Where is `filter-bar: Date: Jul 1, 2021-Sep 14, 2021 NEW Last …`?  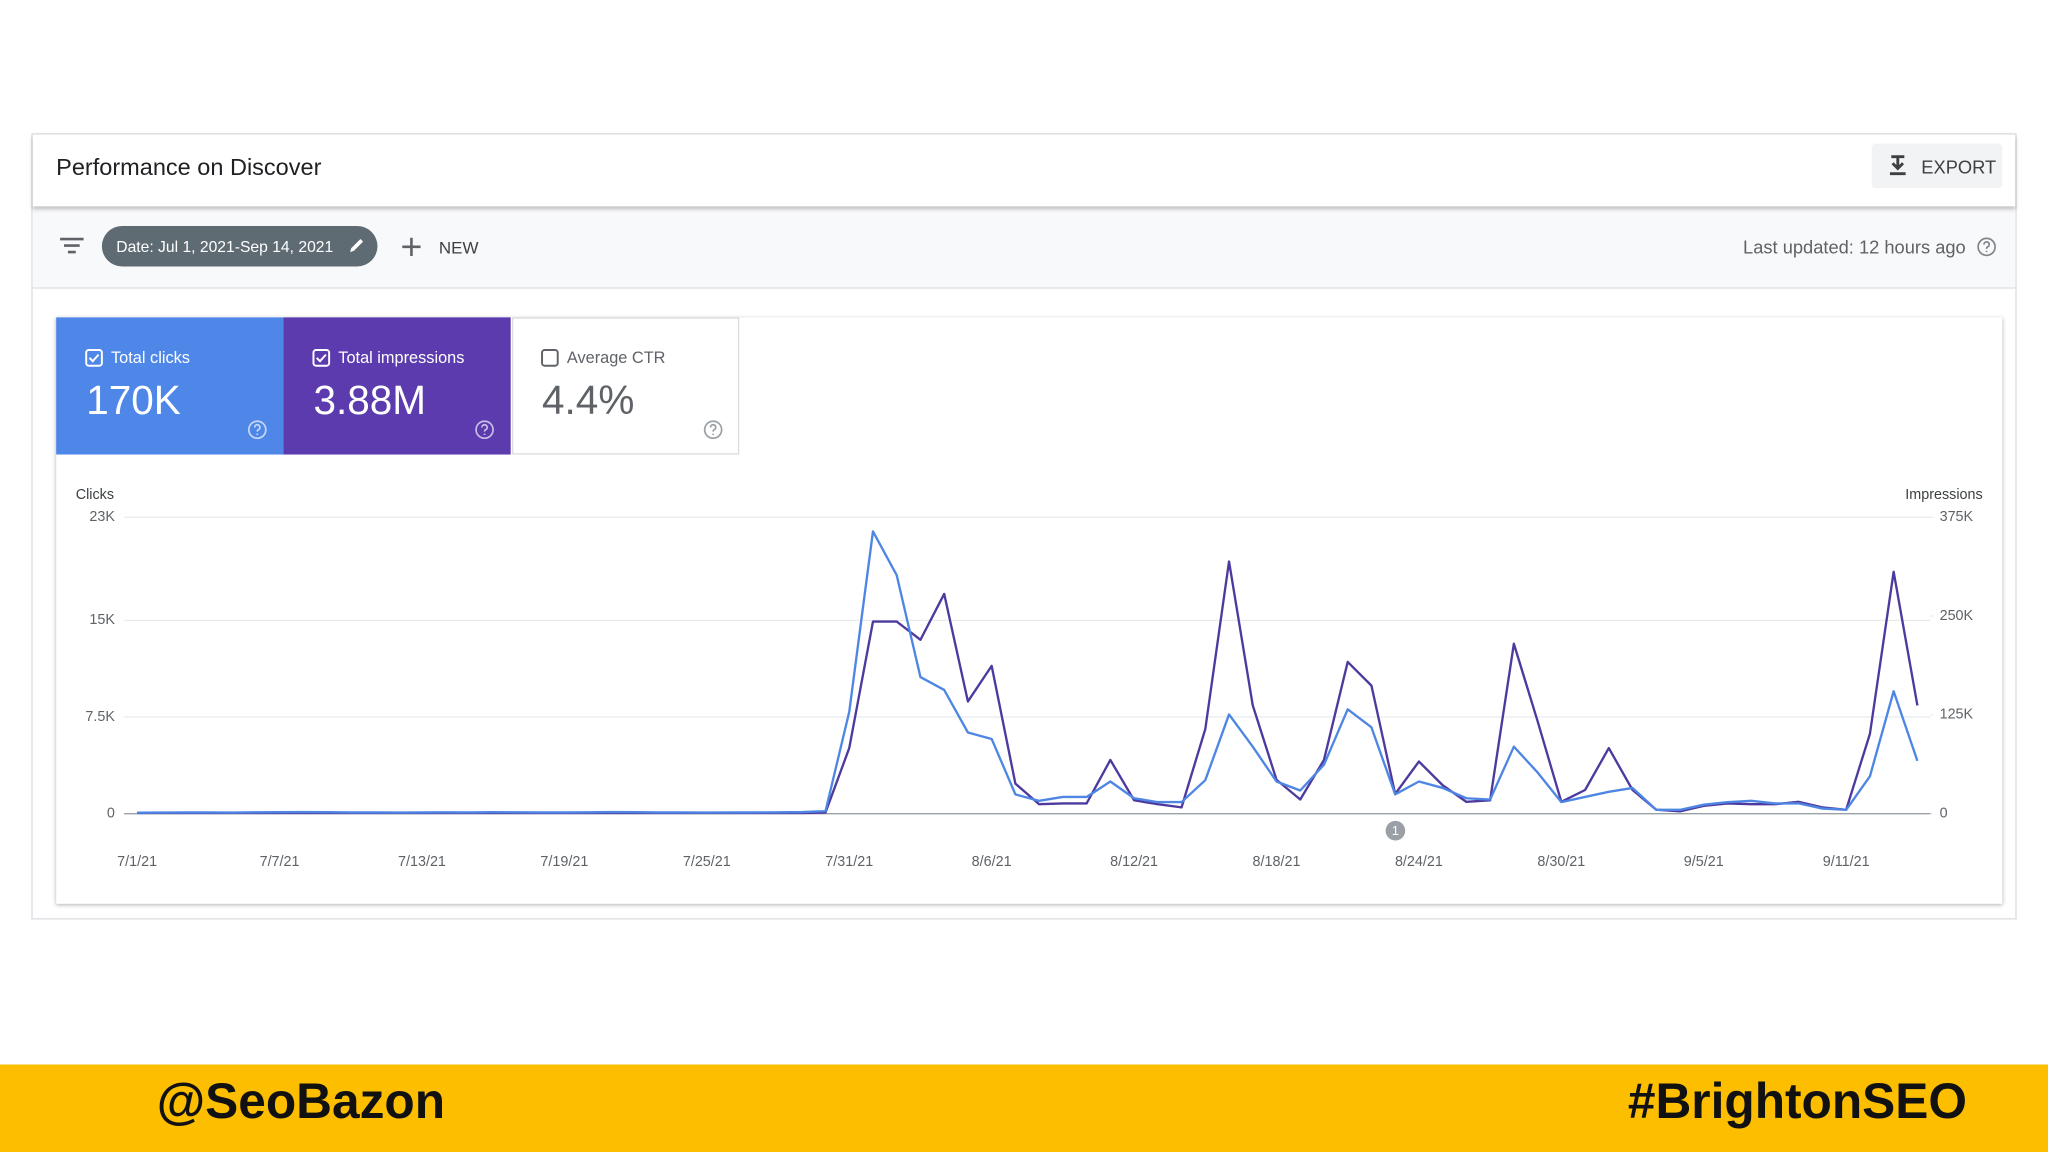
filter-bar: Date: Jul 1, 2021-Sep 14, 2021 NEW Last … is located at coordinates (1024, 248).